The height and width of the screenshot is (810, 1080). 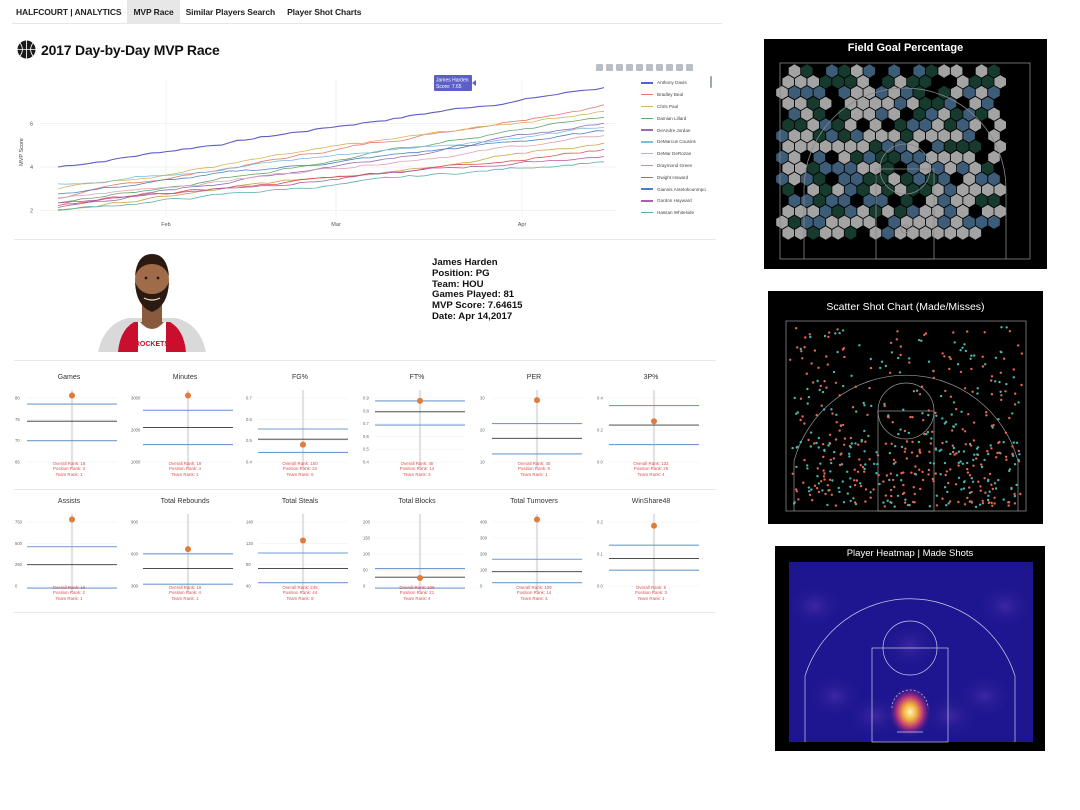 What do you see at coordinates (681, 95) in the screenshot?
I see `legend-item: Bradley Beal` at bounding box center [681, 95].